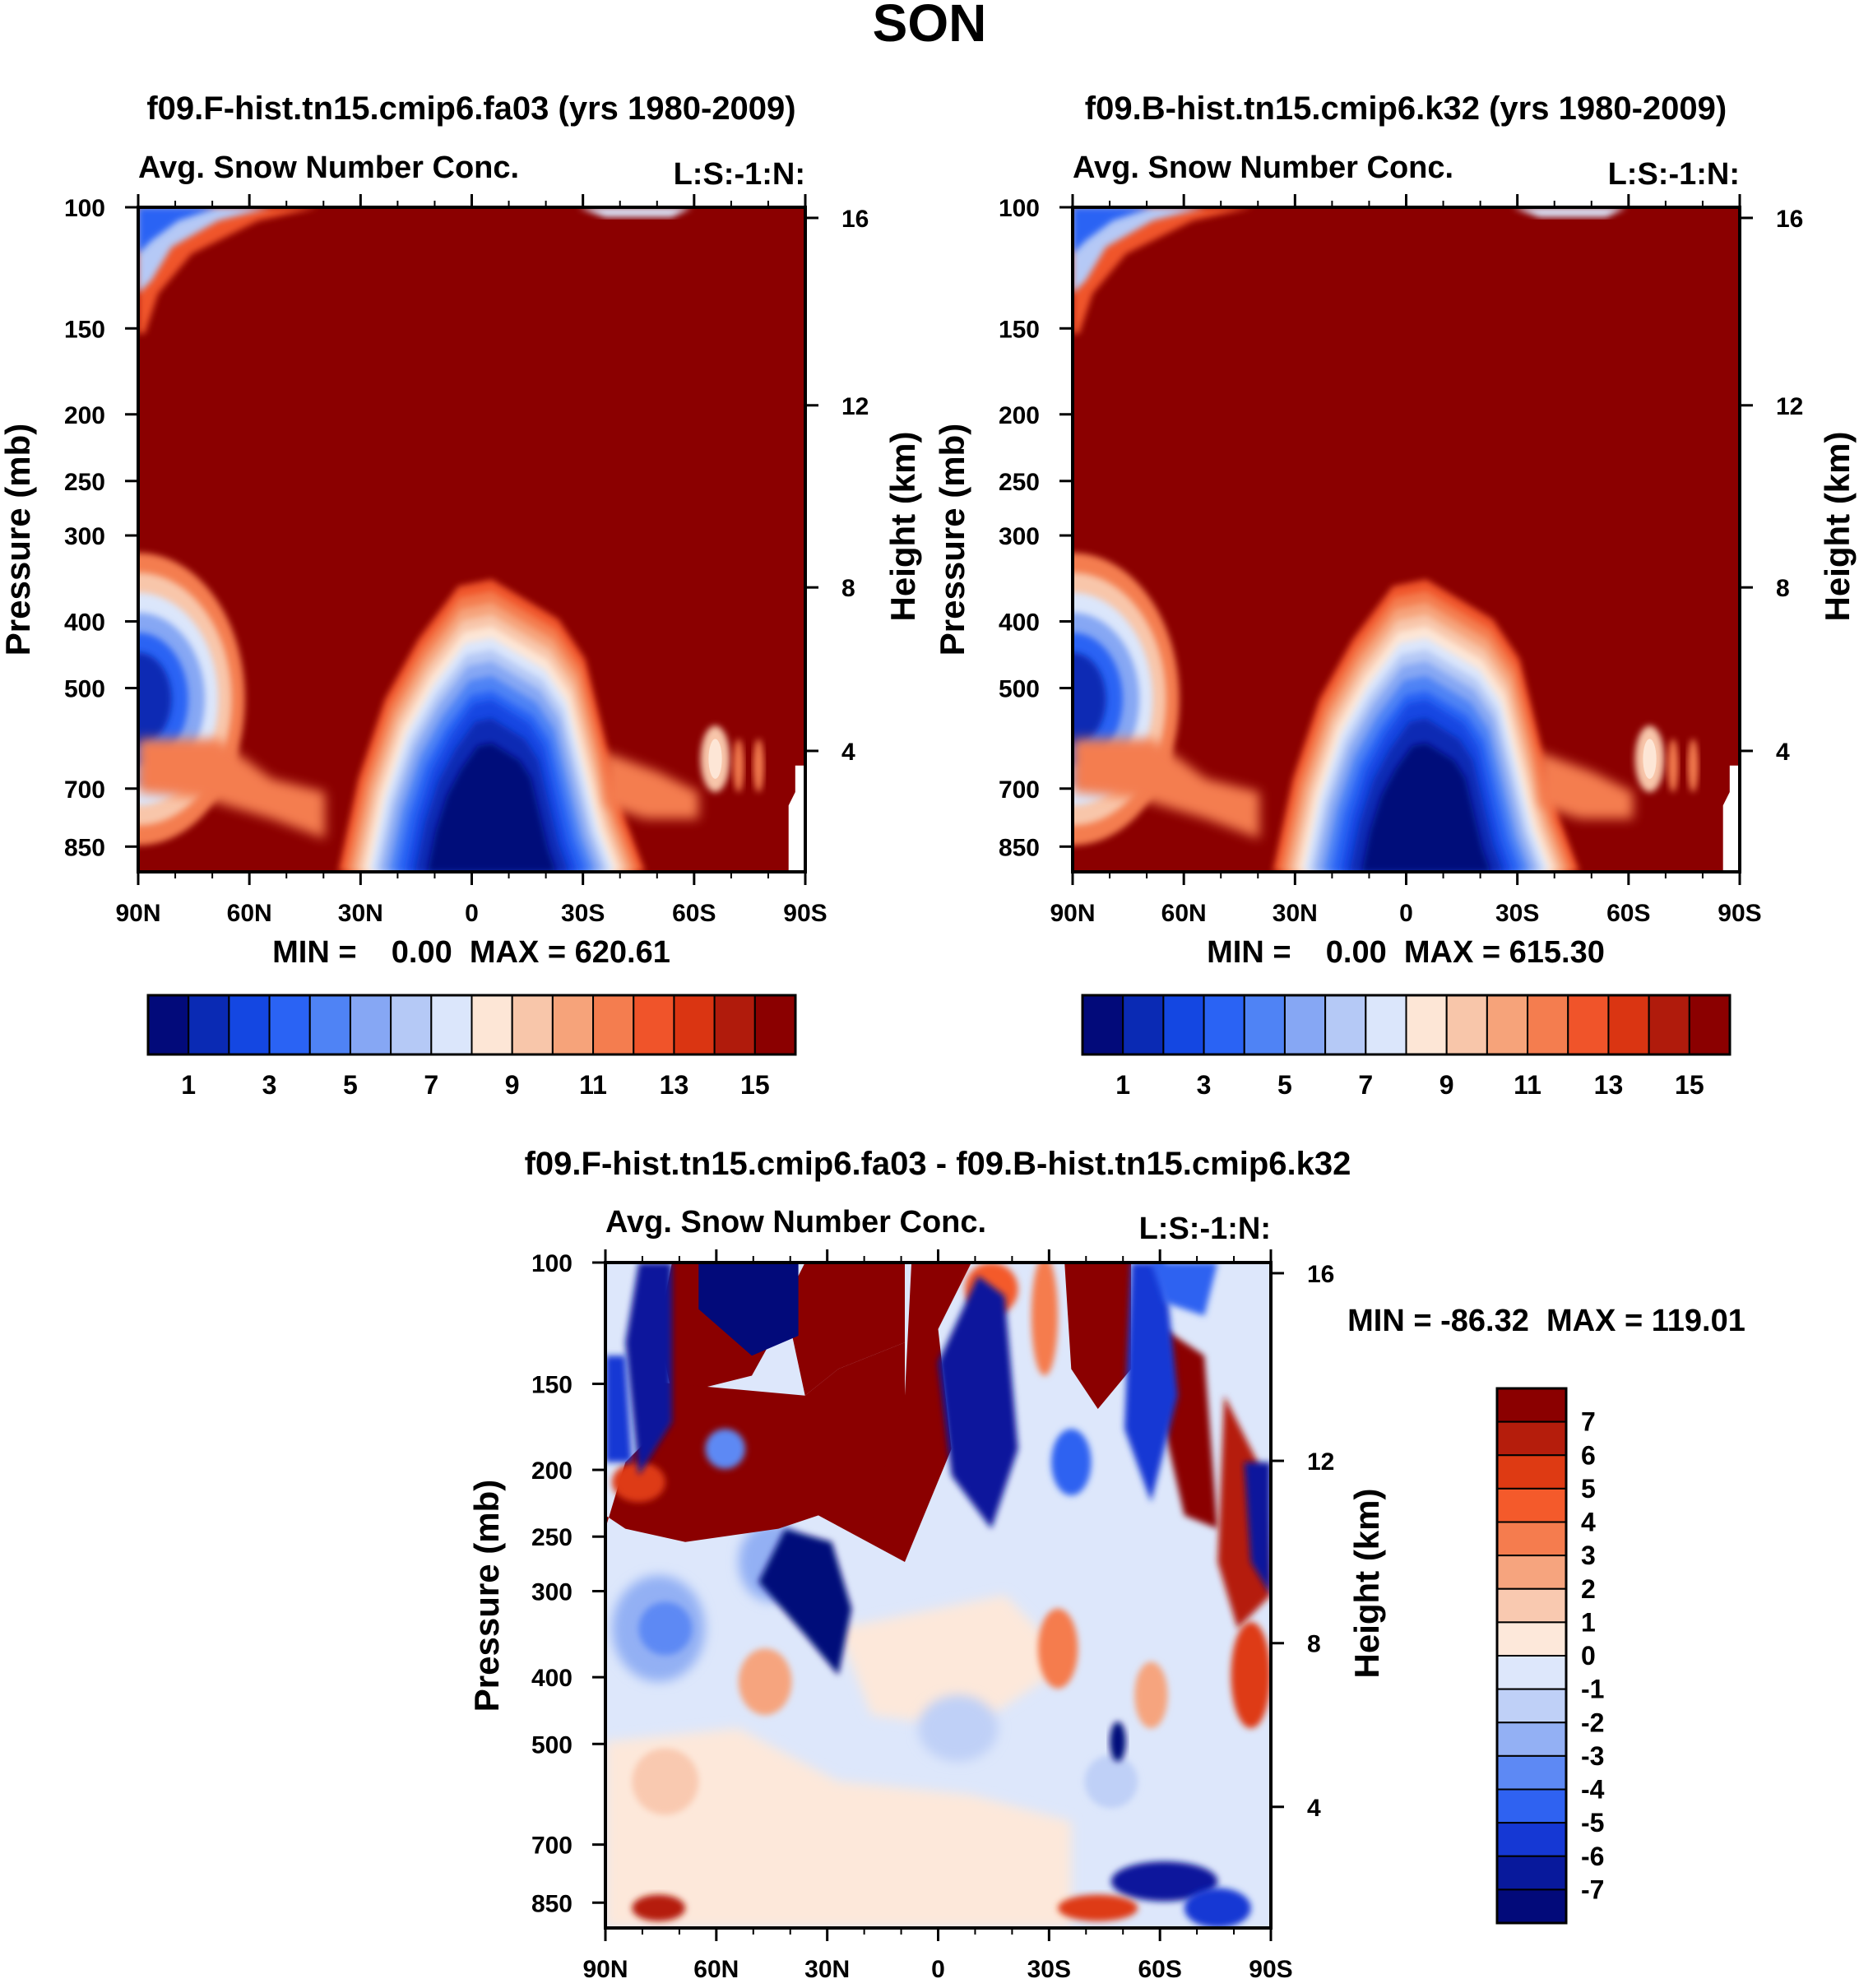 The image size is (1859, 1988). I want to click on colorbar-frame, so click(471, 1025).